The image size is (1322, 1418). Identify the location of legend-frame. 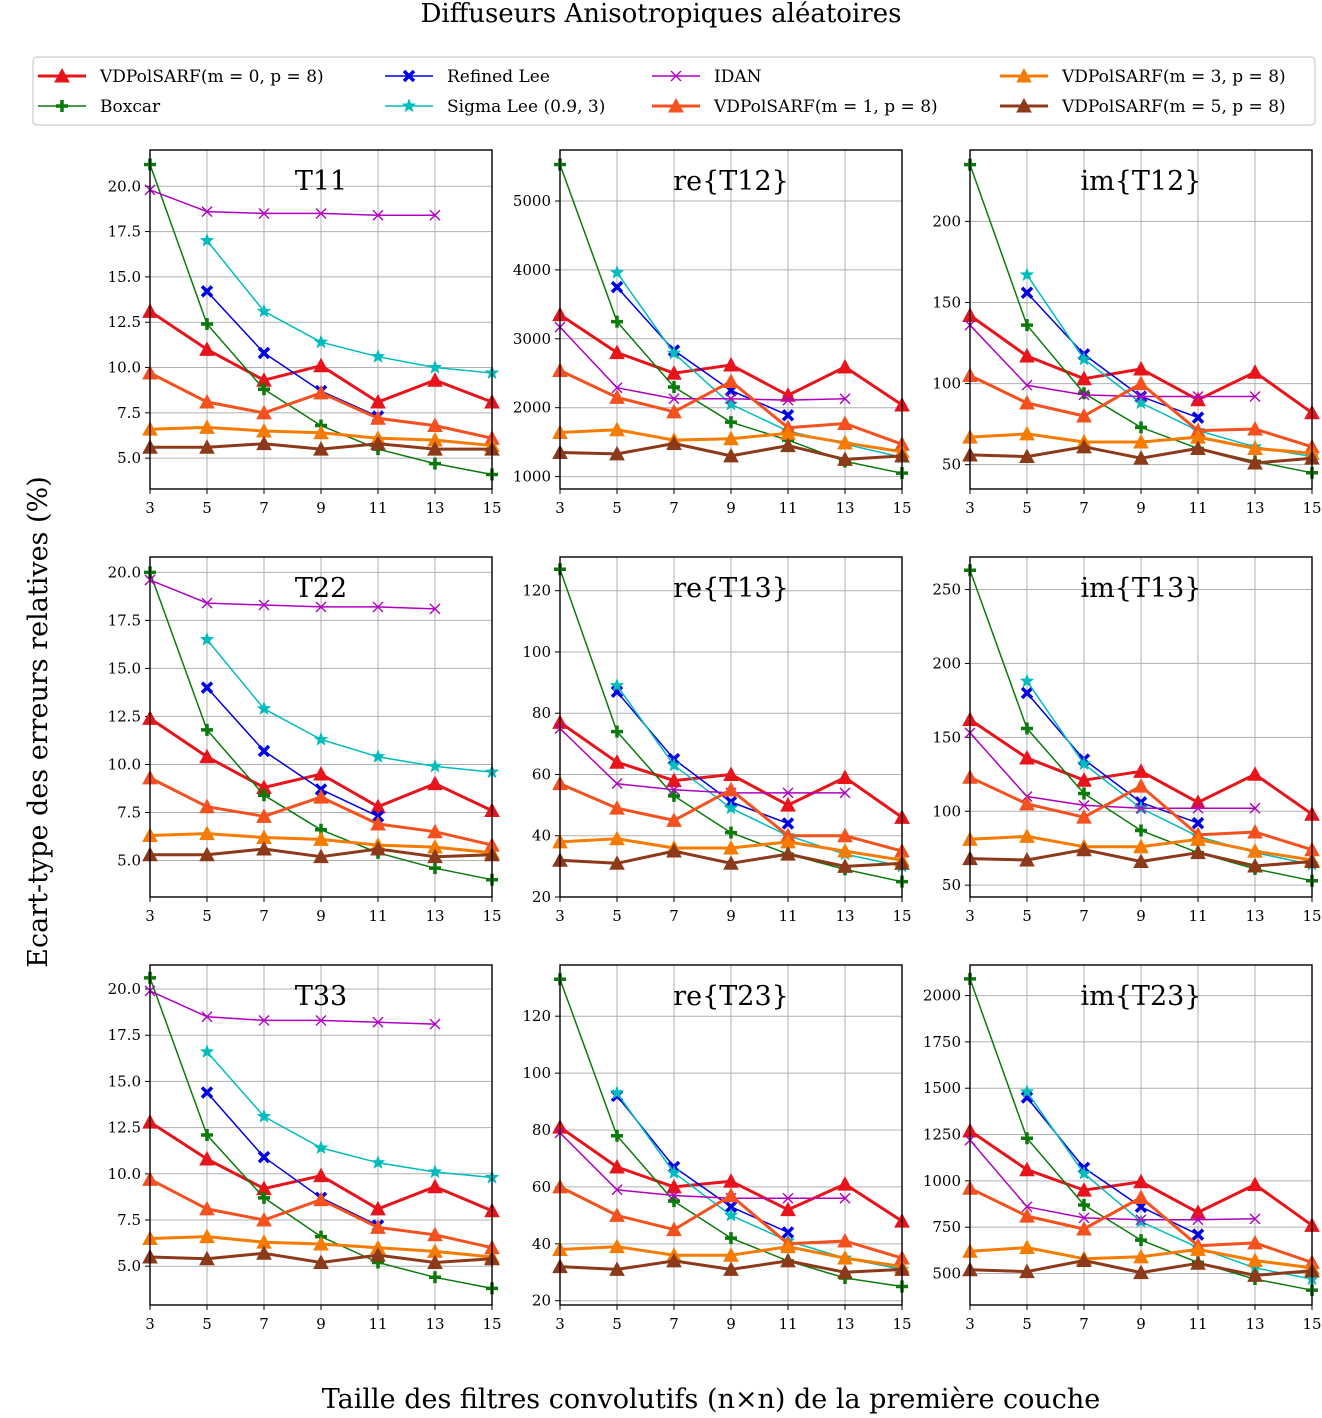
(674, 91).